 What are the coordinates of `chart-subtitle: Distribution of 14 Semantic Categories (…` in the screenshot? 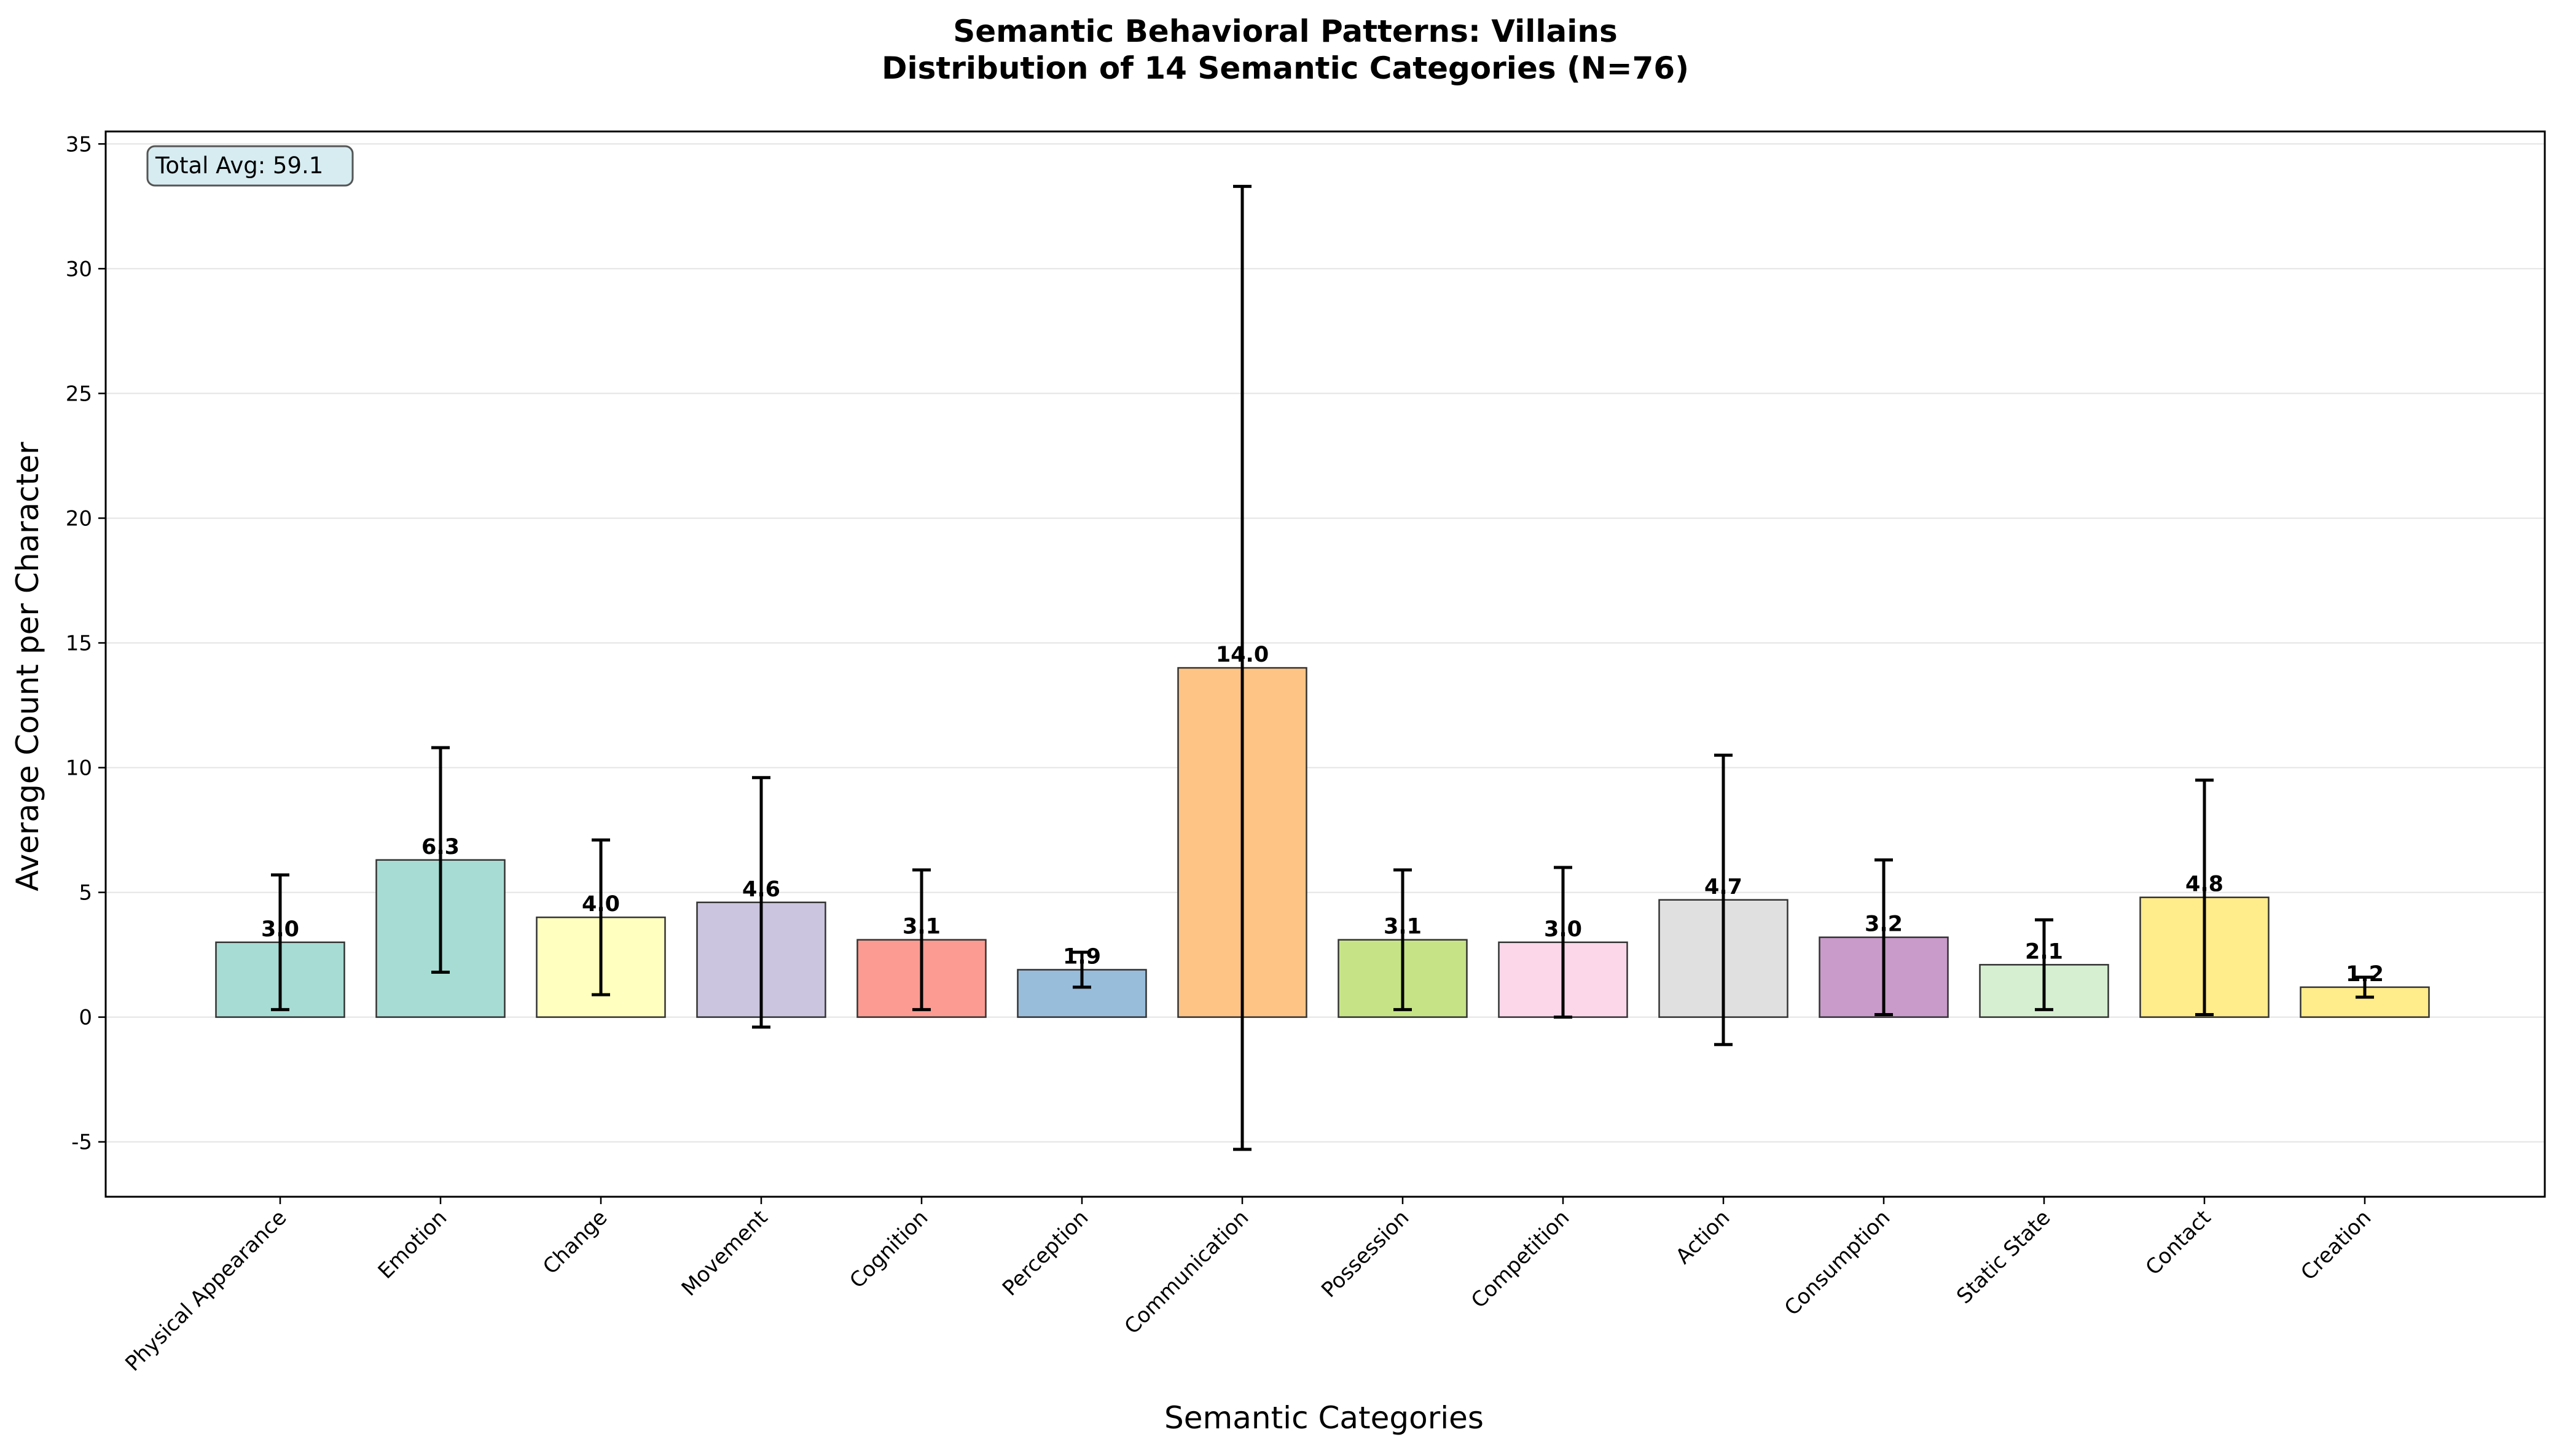 It's located at (1286, 68).